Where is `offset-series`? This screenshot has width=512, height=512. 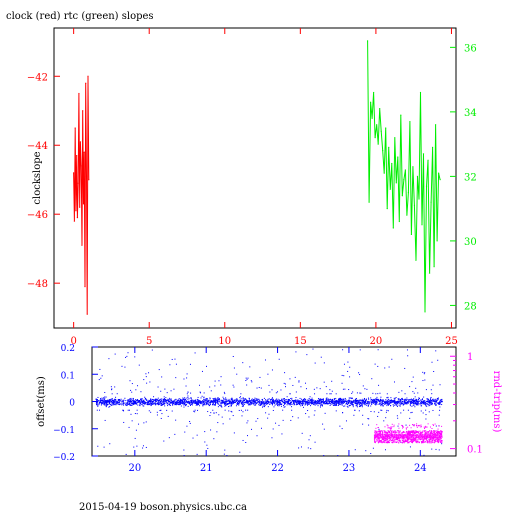
offset-series is located at coordinates (269, 402).